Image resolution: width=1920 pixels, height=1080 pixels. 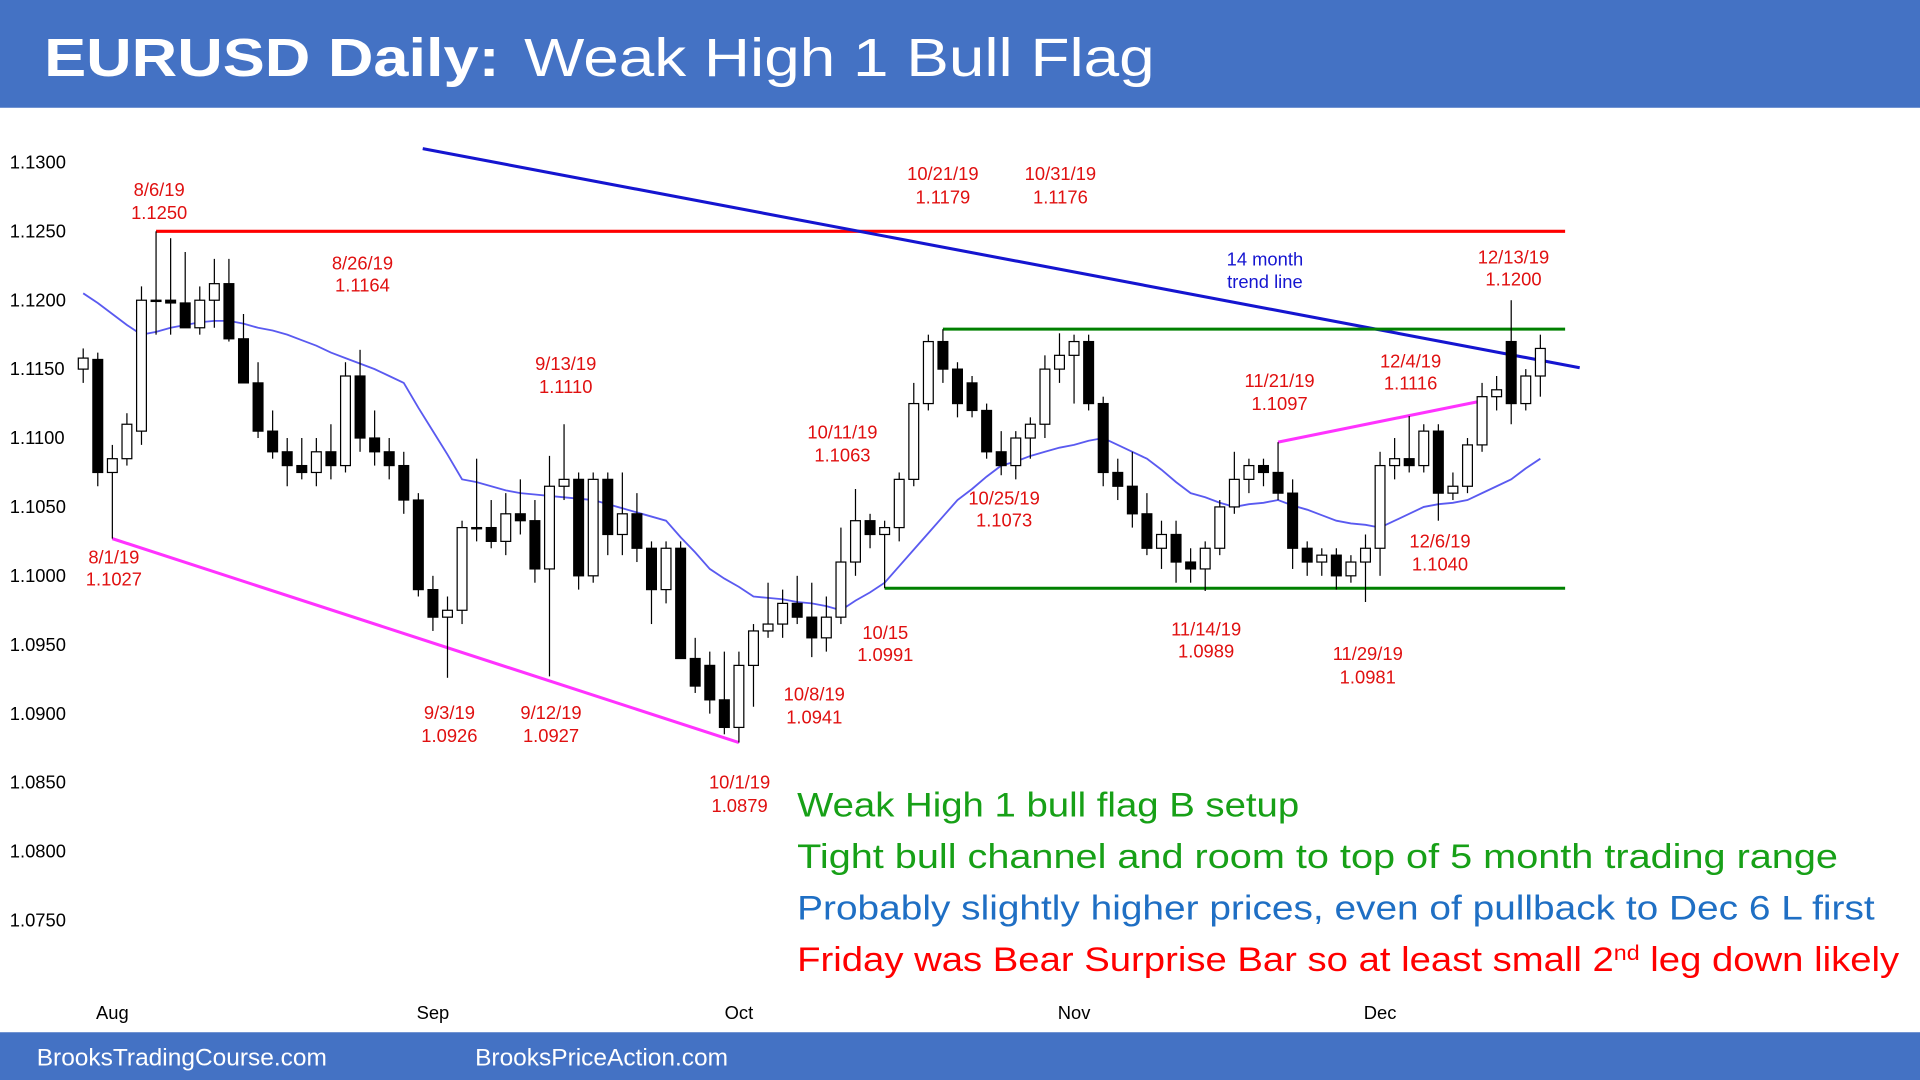 What do you see at coordinates (1206, 629) in the screenshot?
I see `annotation-date: 11/14/19` at bounding box center [1206, 629].